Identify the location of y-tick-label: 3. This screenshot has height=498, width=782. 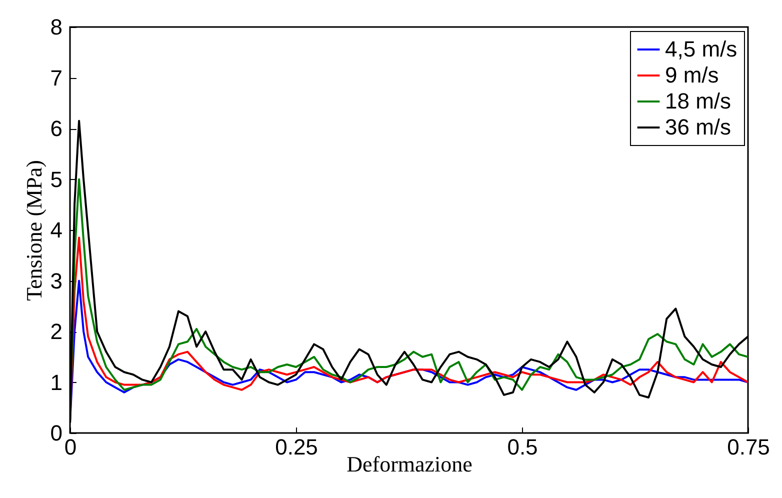
(56, 281).